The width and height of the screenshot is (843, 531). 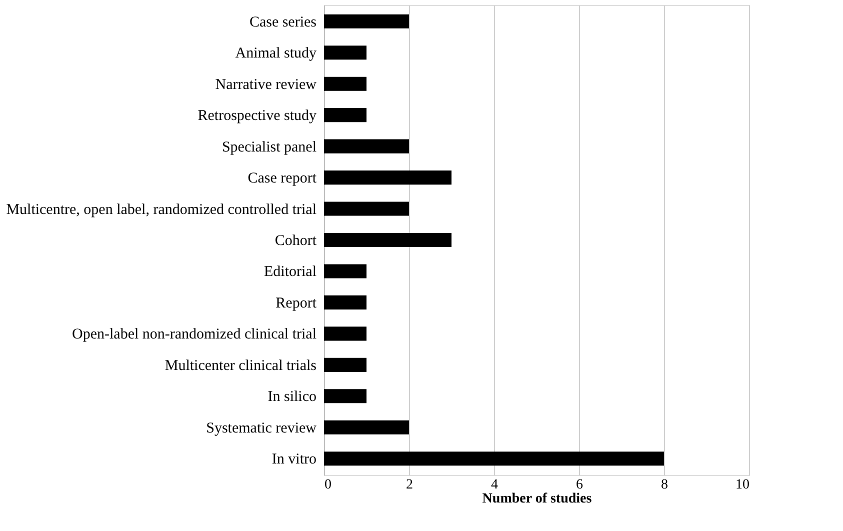 What do you see at coordinates (328, 485) in the screenshot?
I see `x-tick-label: 0` at bounding box center [328, 485].